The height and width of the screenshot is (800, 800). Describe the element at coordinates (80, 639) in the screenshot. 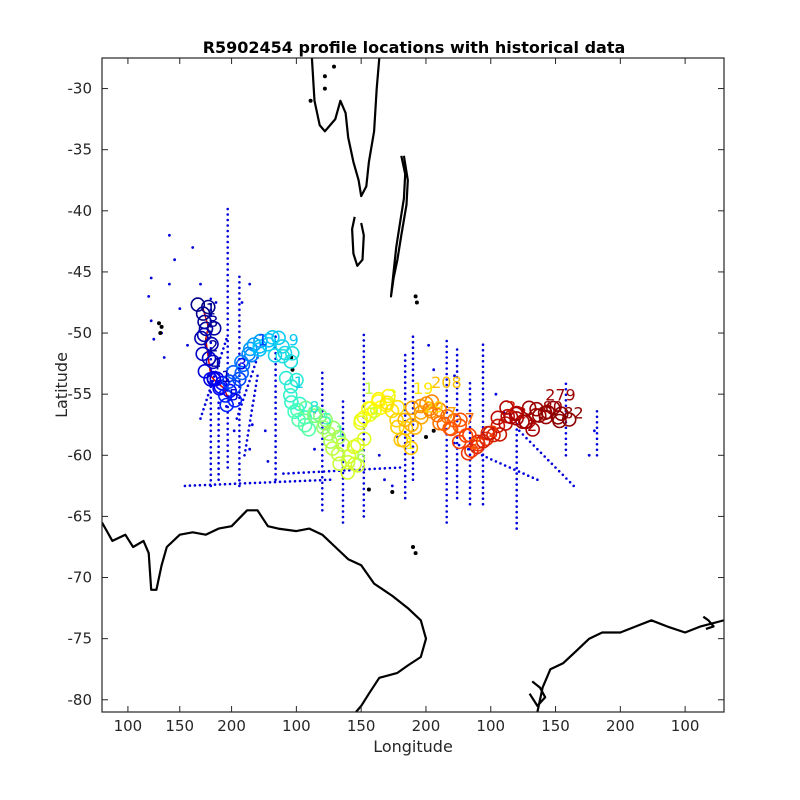

I see `y-tick-label: -75` at that location.